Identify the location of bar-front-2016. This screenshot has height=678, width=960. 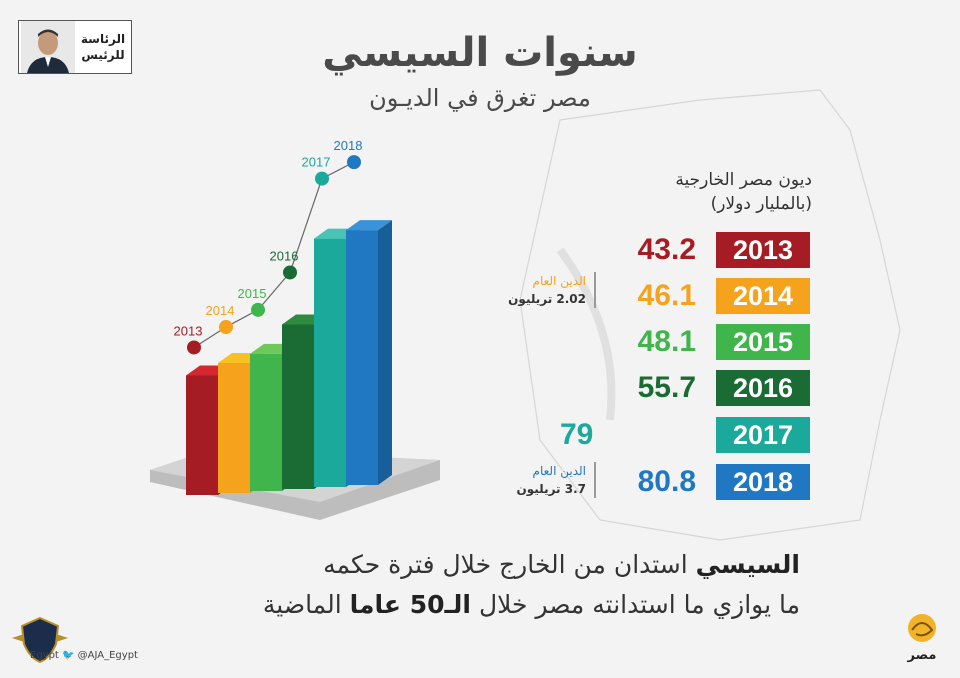
(298, 406).